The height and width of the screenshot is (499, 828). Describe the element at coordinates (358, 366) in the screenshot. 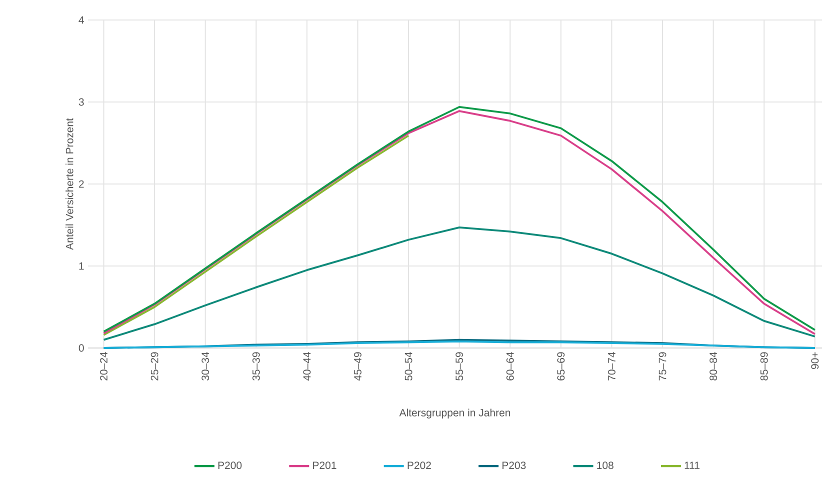

I see `x-tick-label: 45–49` at that location.